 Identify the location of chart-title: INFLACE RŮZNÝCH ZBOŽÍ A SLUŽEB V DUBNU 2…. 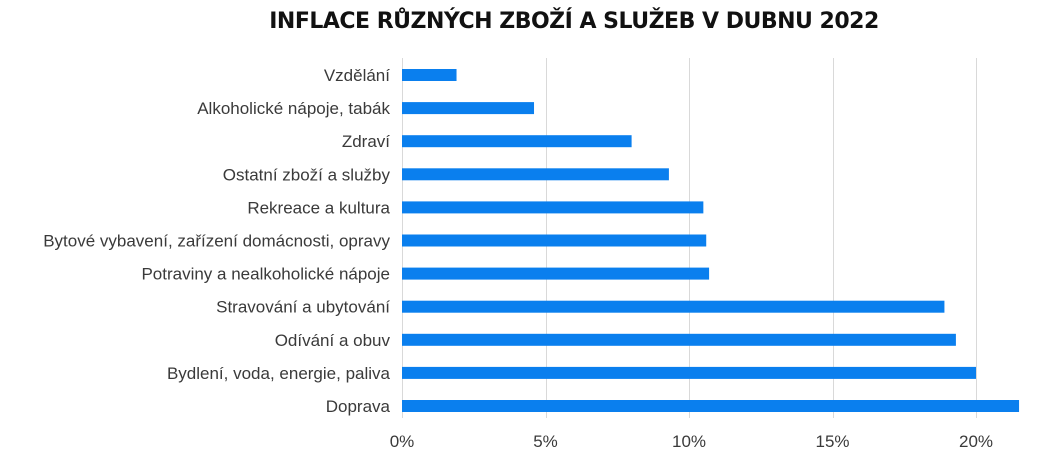
(574, 21).